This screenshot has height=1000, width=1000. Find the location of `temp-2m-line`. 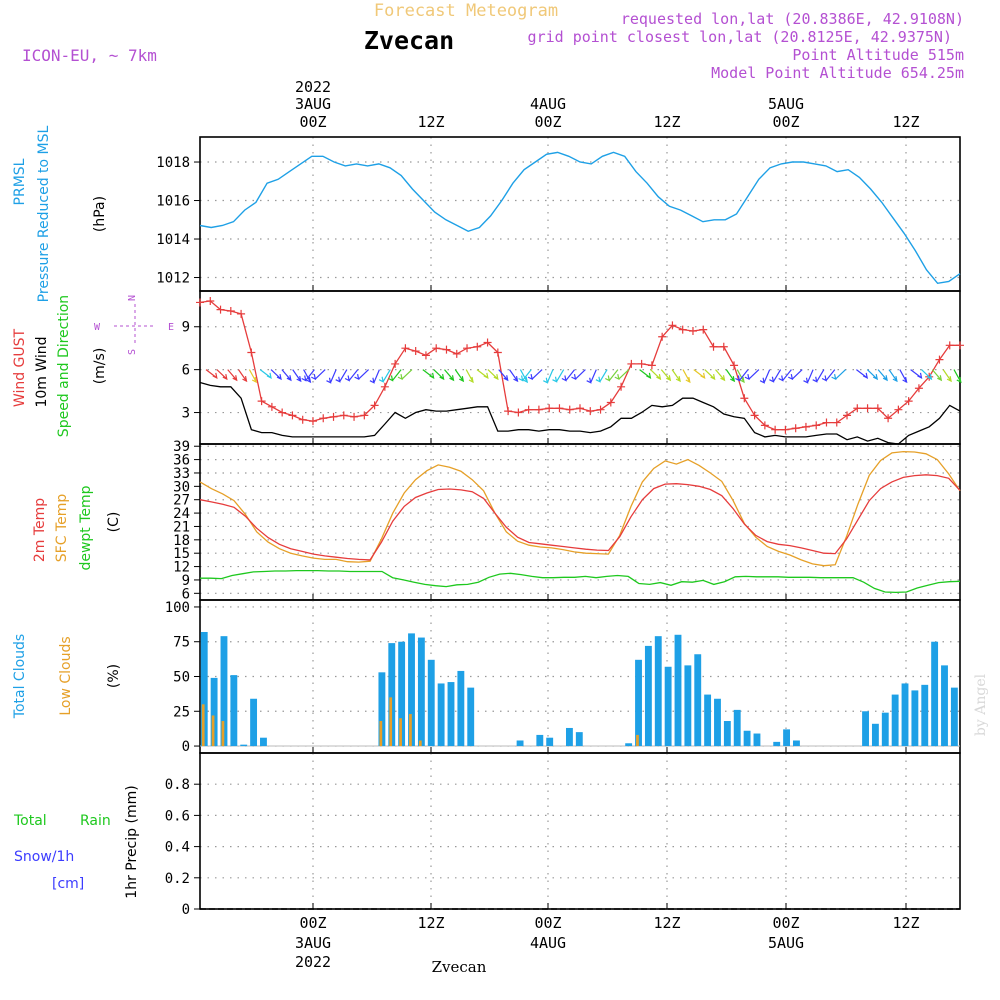

temp-2m-line is located at coordinates (580, 517).